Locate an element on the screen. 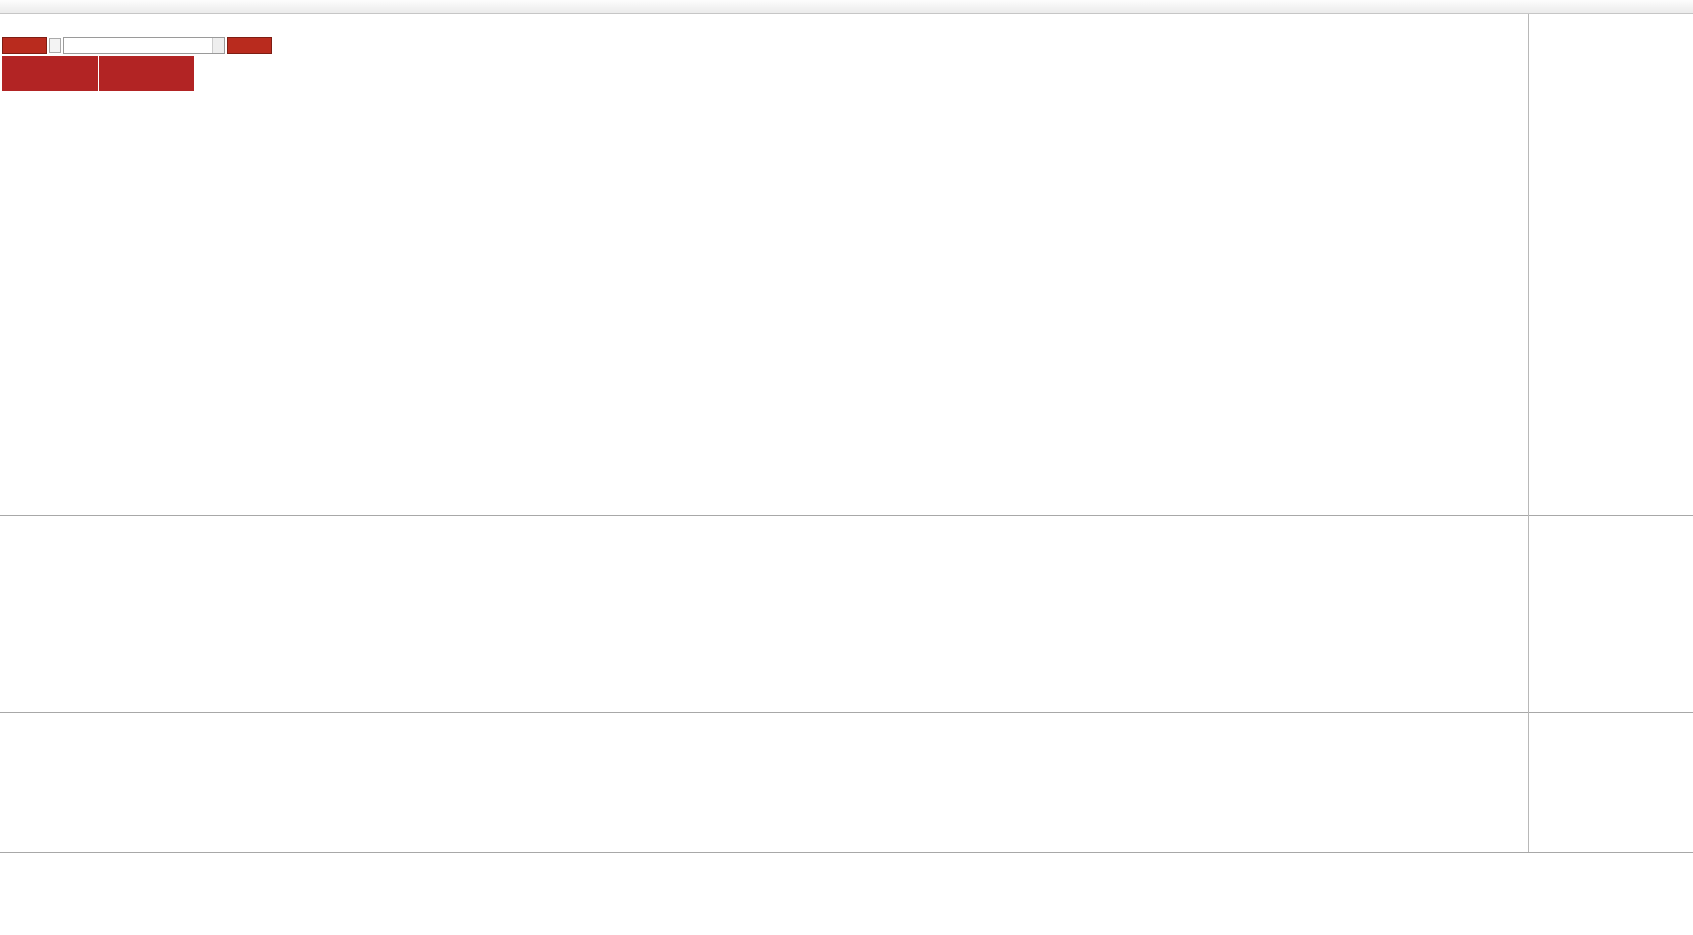 The image size is (1693, 935). one-click-trading-panel is located at coordinates (137, 63).